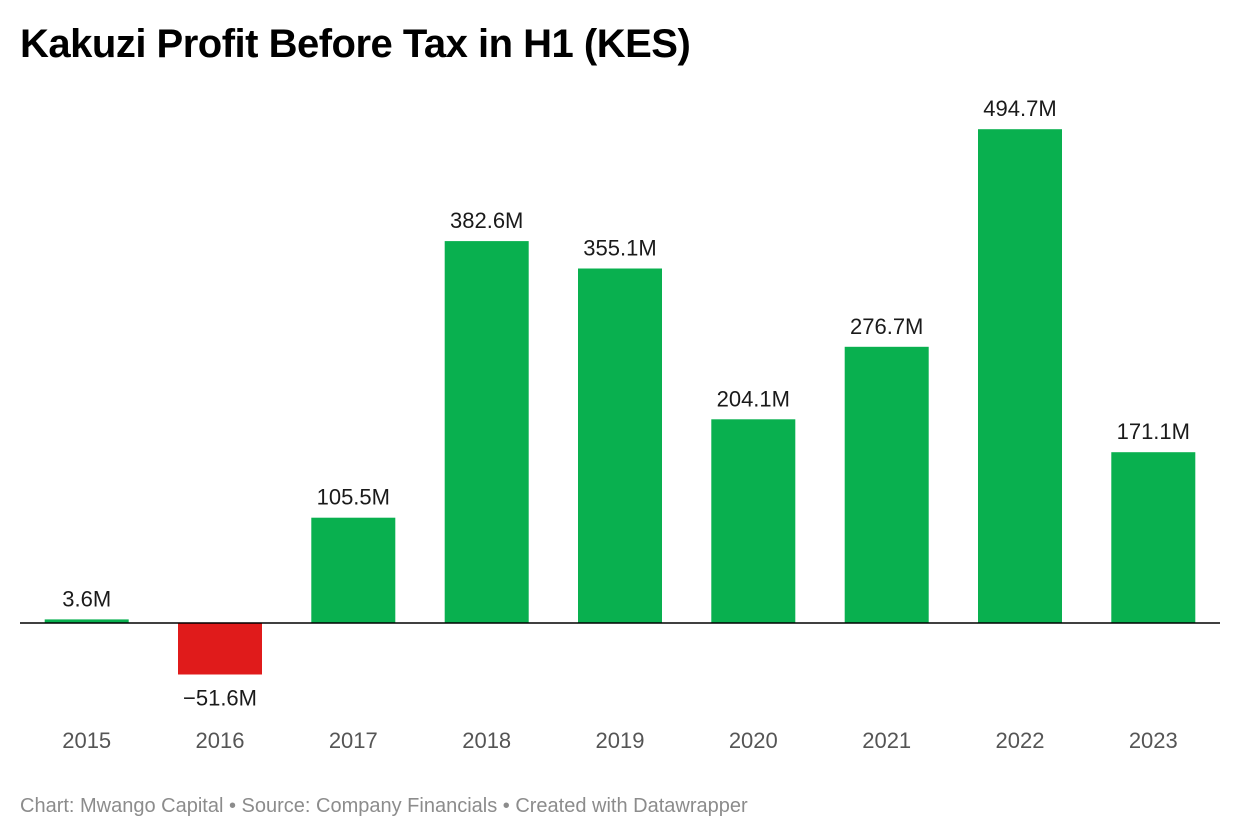 The height and width of the screenshot is (840, 1240). Describe the element at coordinates (353, 570) in the screenshot. I see `bar-2017` at that location.